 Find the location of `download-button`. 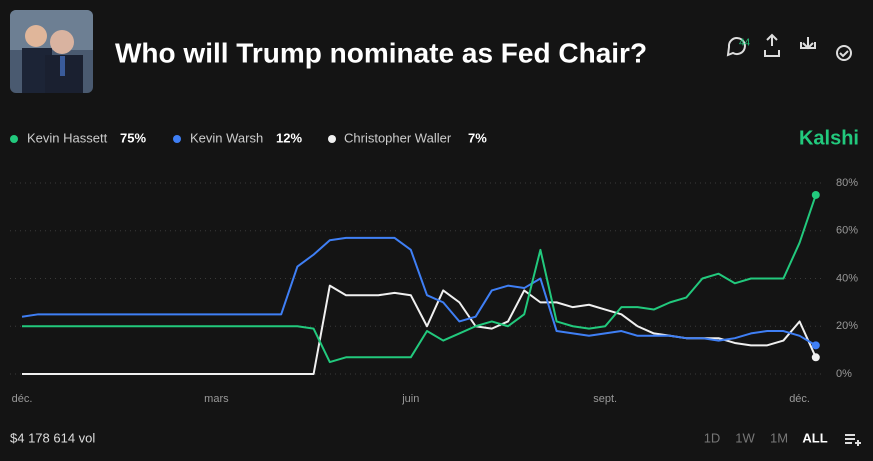

download-button is located at coordinates (808, 43).